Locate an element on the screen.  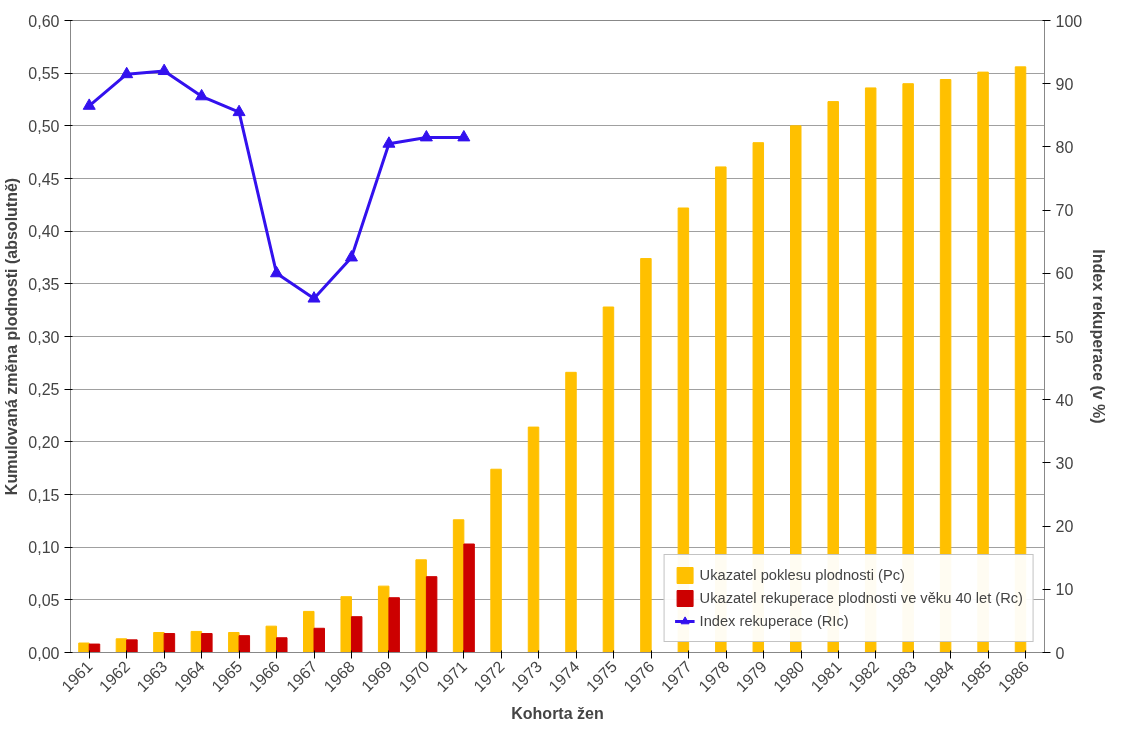
y-tick-label: 0,20 is located at coordinates (44, 442).